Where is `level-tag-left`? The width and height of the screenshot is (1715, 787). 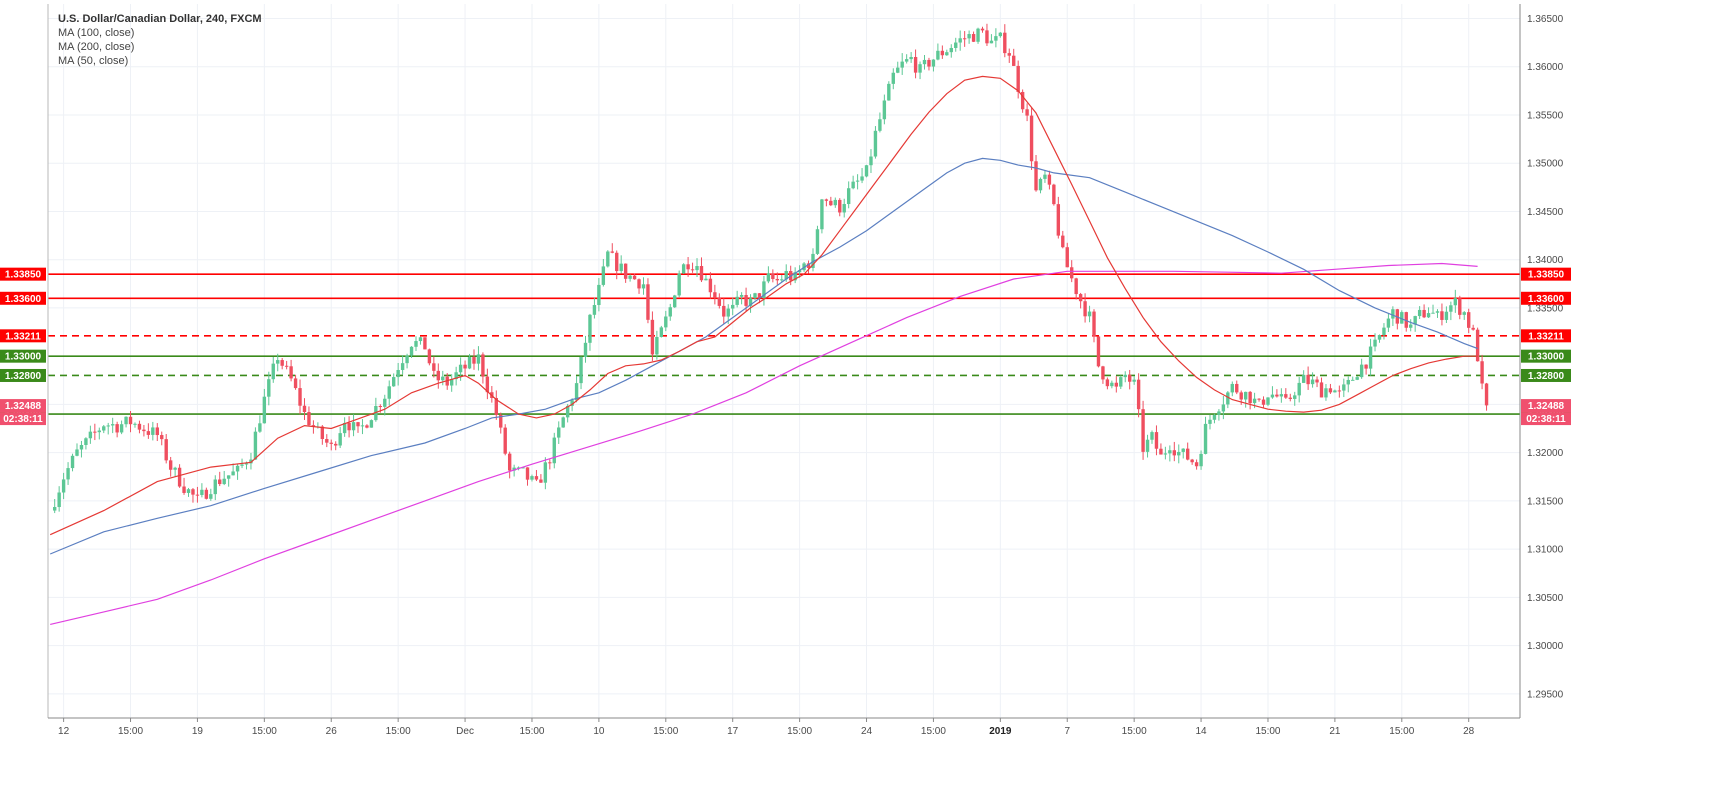 level-tag-left is located at coordinates (23, 336).